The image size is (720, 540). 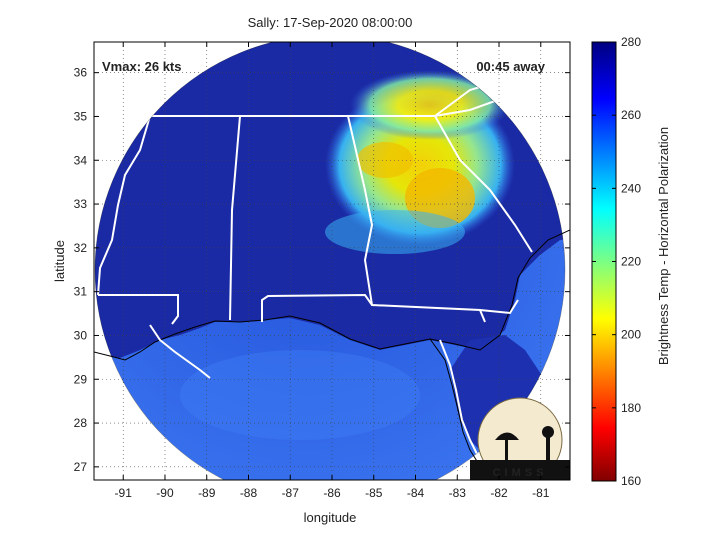 I want to click on x-tick-label: -90, so click(x=165, y=493).